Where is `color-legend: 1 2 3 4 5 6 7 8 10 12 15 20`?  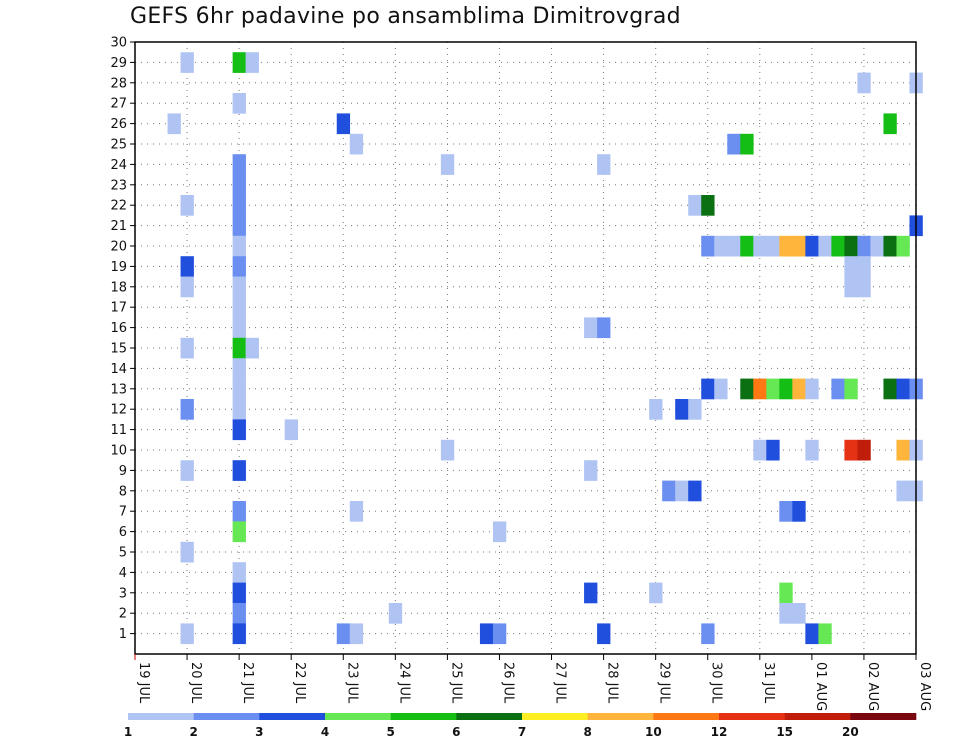
color-legend: 1 2 3 4 5 6 7 8 10 12 15 20 is located at coordinates (520, 726).